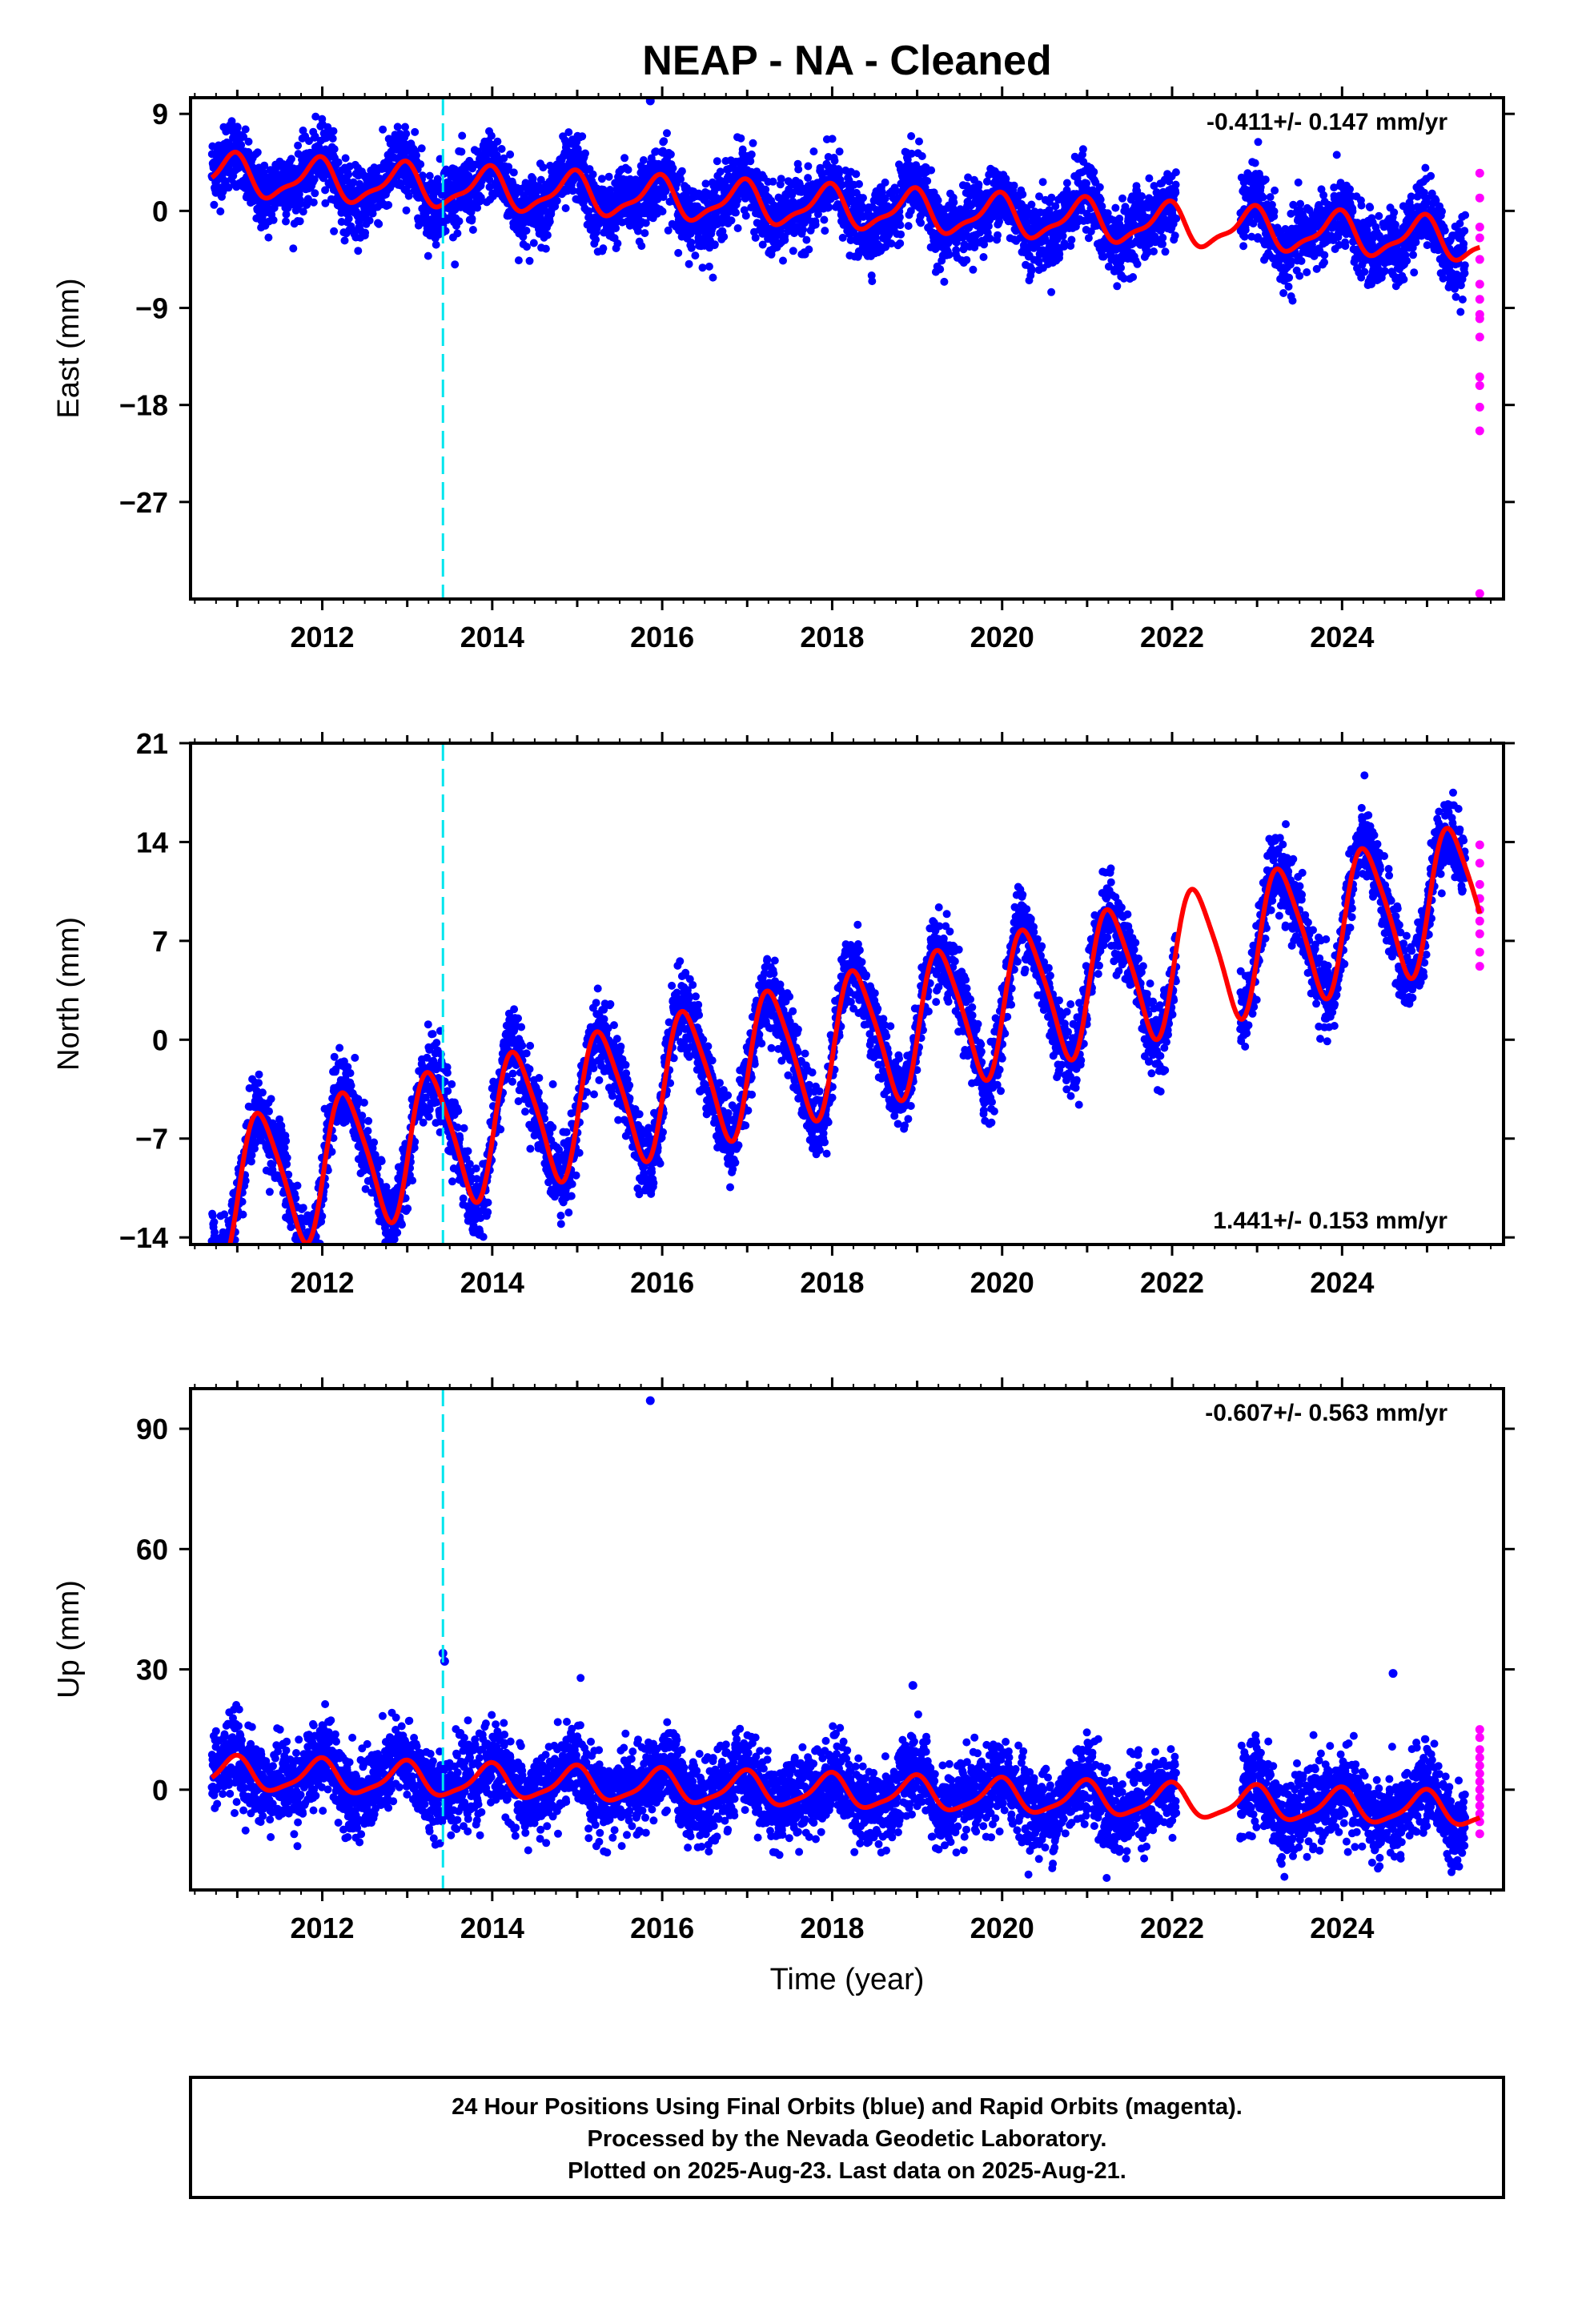 The height and width of the screenshot is (2324, 1582). What do you see at coordinates (69, 348) in the screenshot?
I see `y-axis-label: East (mm)` at bounding box center [69, 348].